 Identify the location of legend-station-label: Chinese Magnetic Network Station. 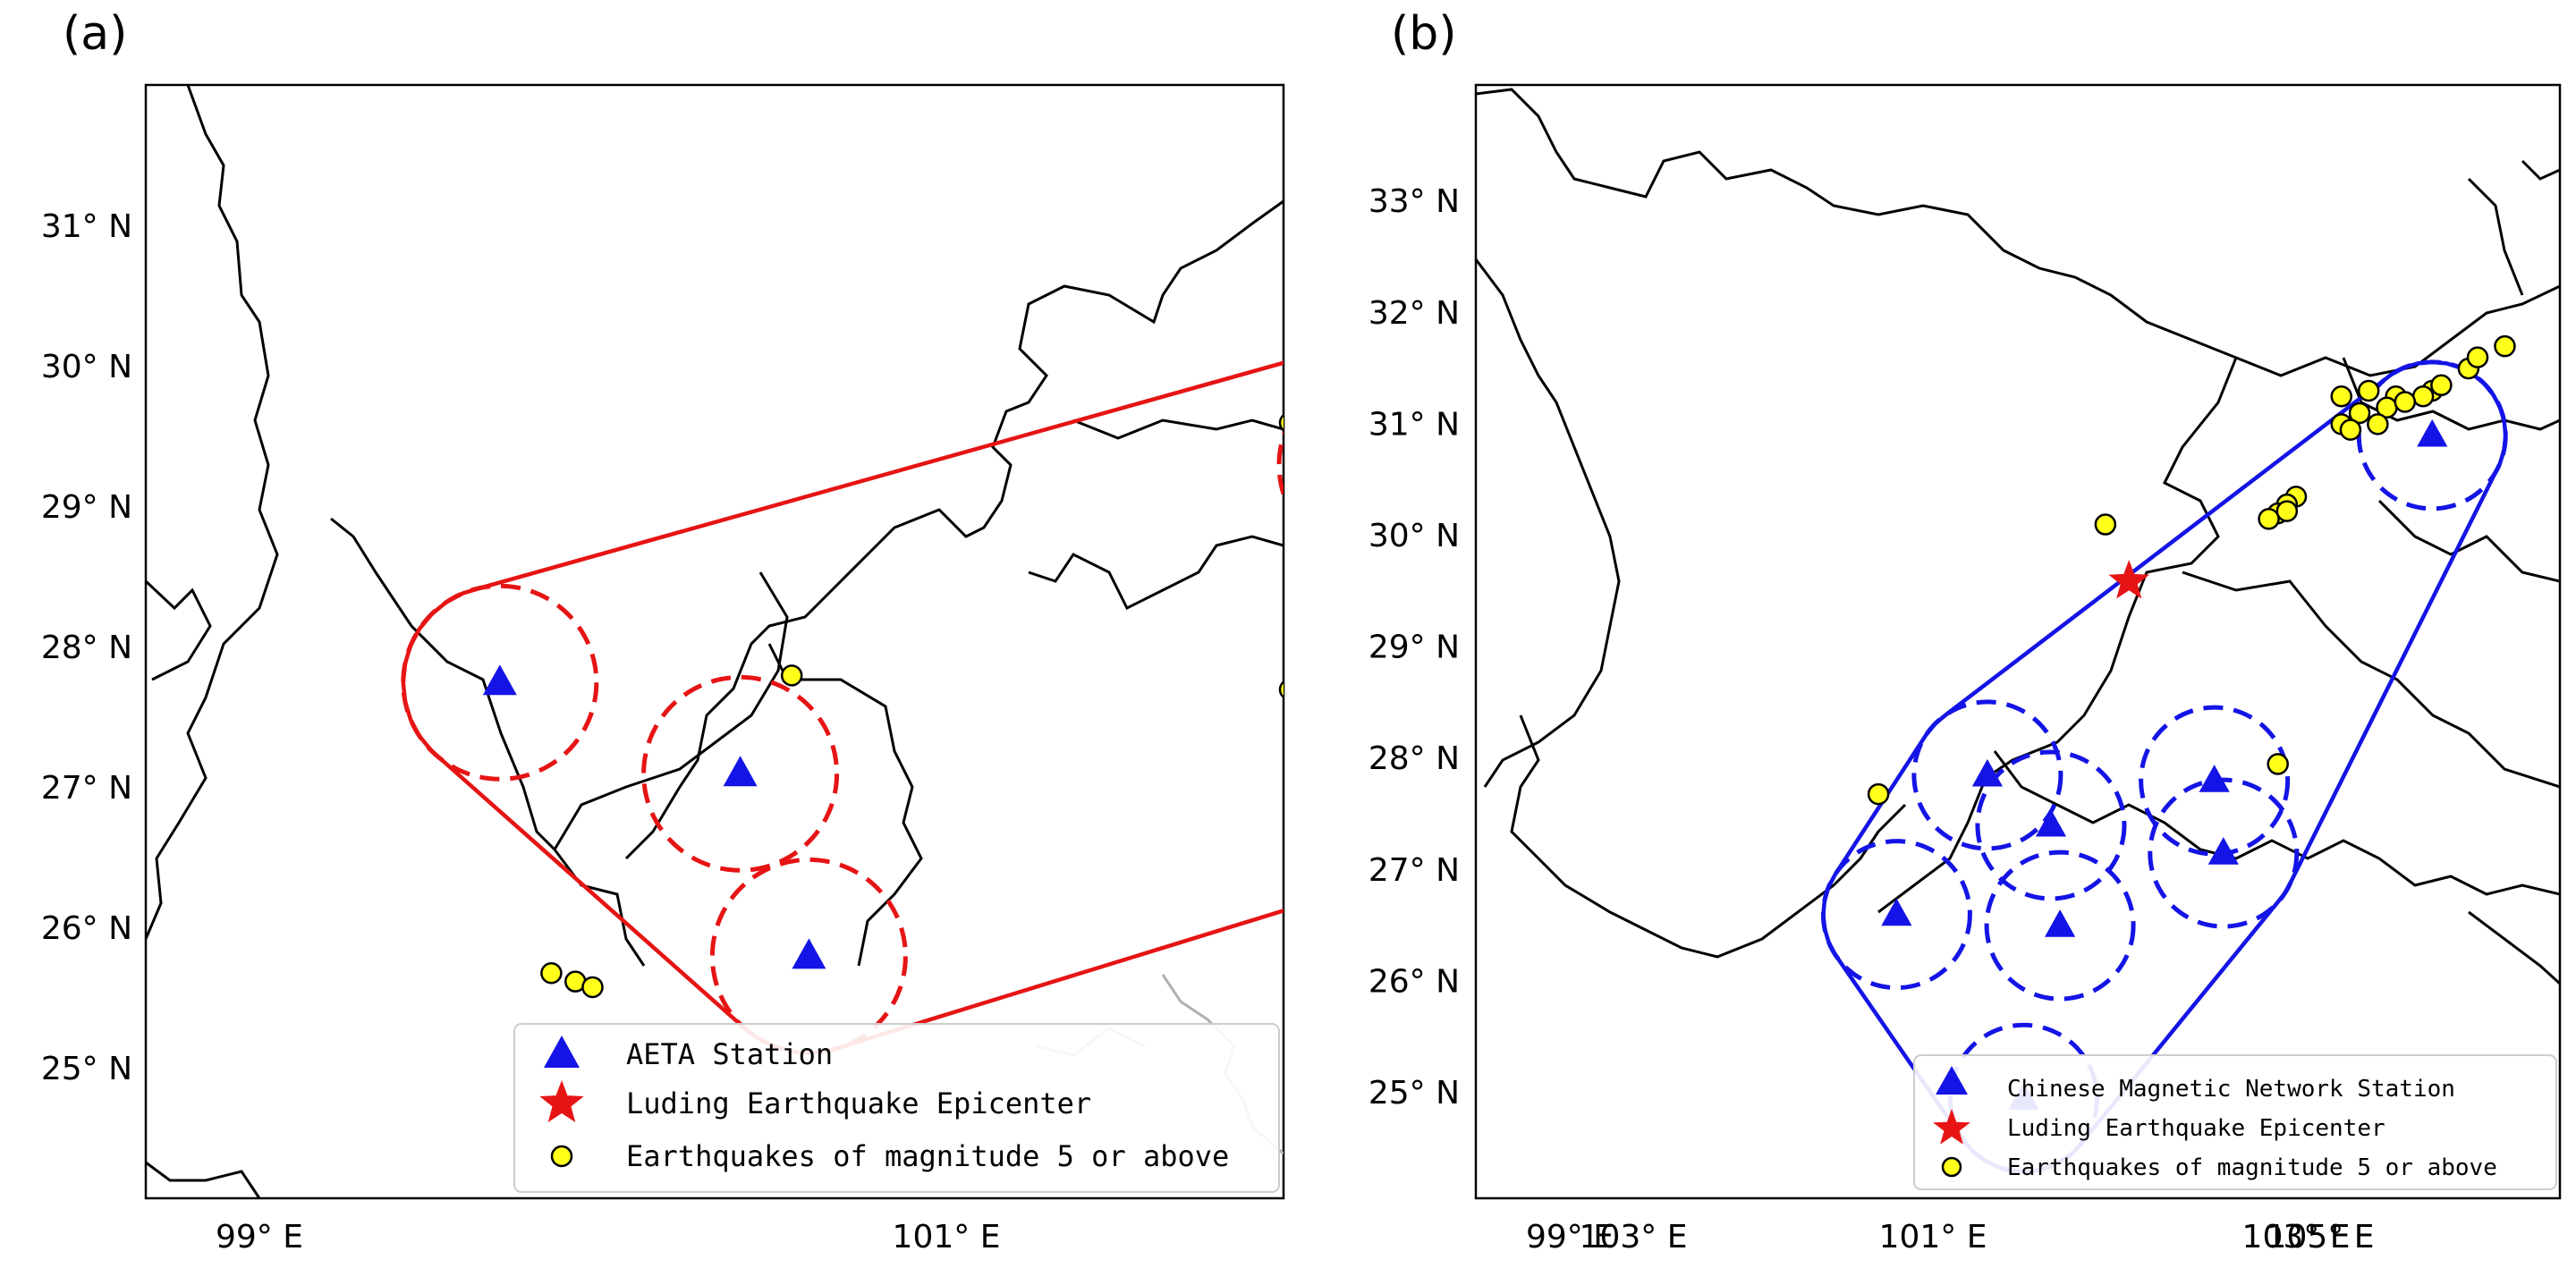
(2231, 1089).